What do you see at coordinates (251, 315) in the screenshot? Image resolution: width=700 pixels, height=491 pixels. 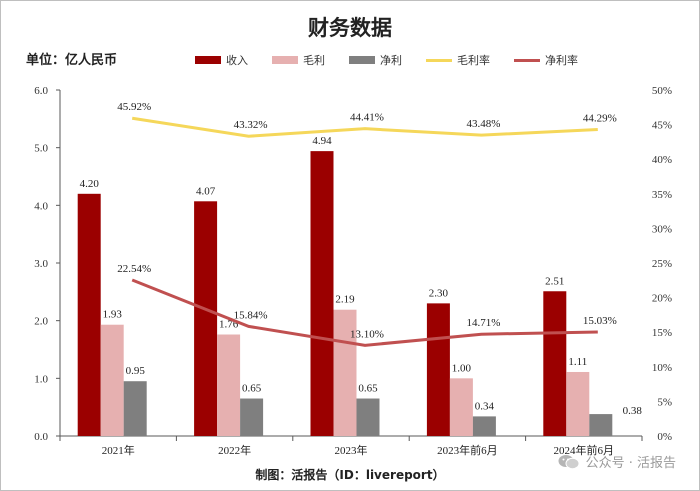 I see `line-value-label: 15.84%` at bounding box center [251, 315].